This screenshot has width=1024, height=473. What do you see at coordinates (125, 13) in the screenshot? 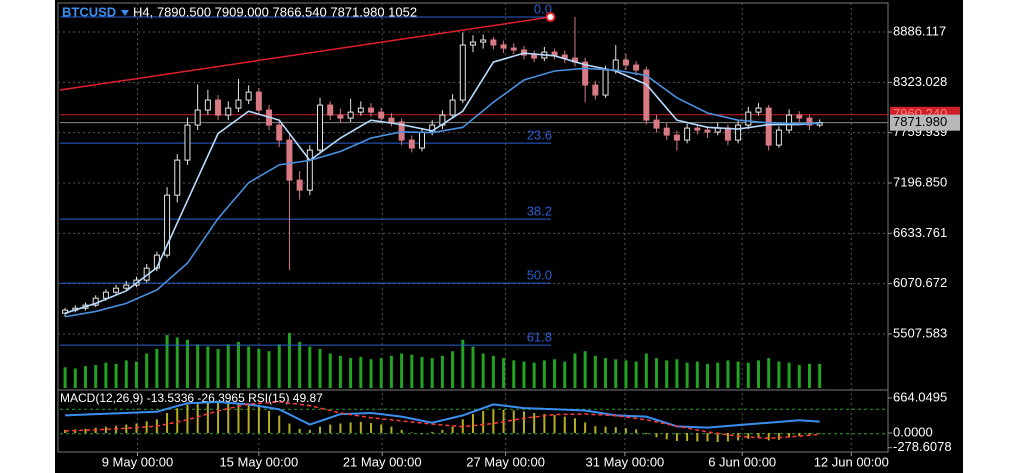
I see `symbol-menu-arrow` at bounding box center [125, 13].